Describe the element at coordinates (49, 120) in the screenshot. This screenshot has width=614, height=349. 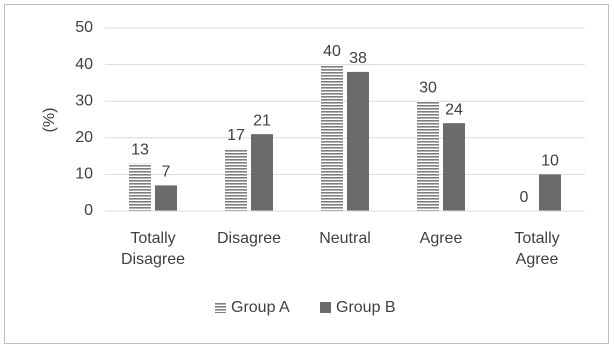
I see `y-axis-label: (%)` at that location.